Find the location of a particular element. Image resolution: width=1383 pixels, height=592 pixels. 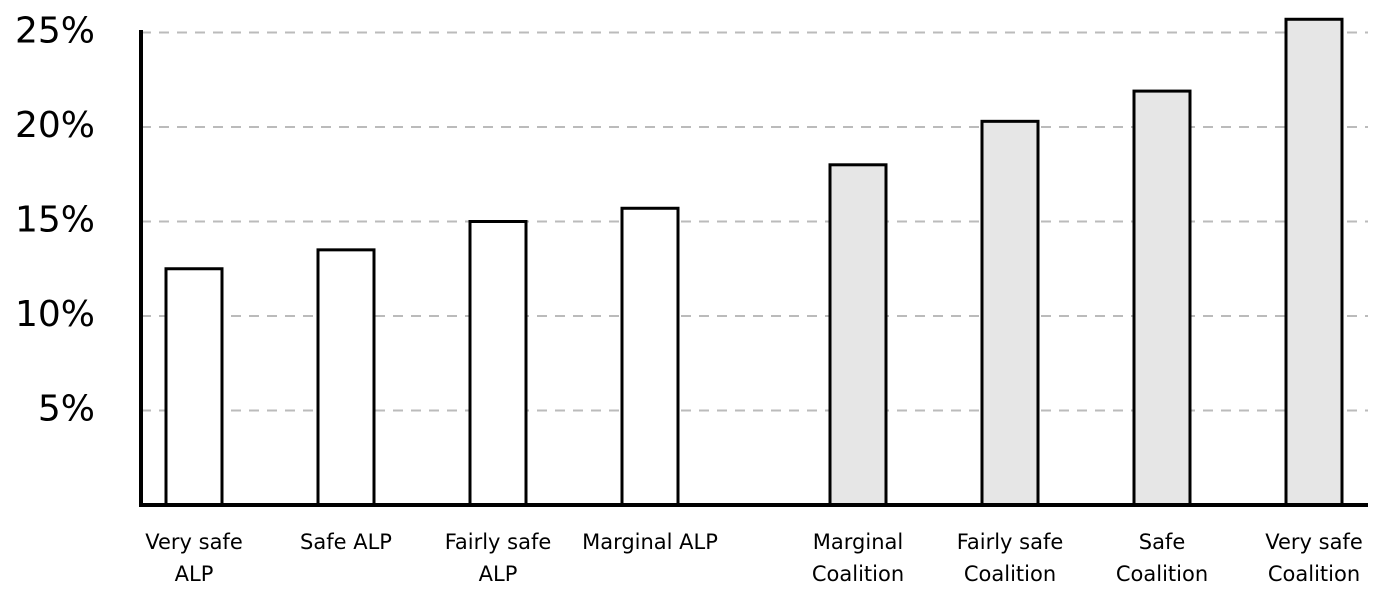

x-tick-label: Very safe ALP is located at coordinates (194, 558).